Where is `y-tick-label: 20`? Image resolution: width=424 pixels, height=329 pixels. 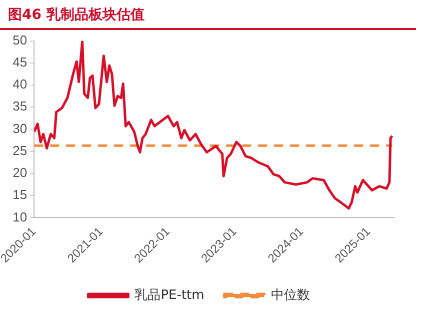
y-tick-label: 20 is located at coordinates (20, 172).